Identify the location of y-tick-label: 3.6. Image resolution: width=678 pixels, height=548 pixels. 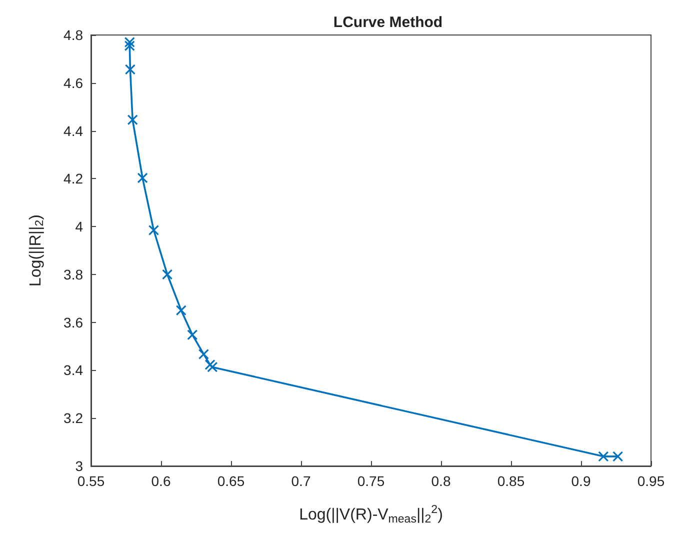
(74, 322).